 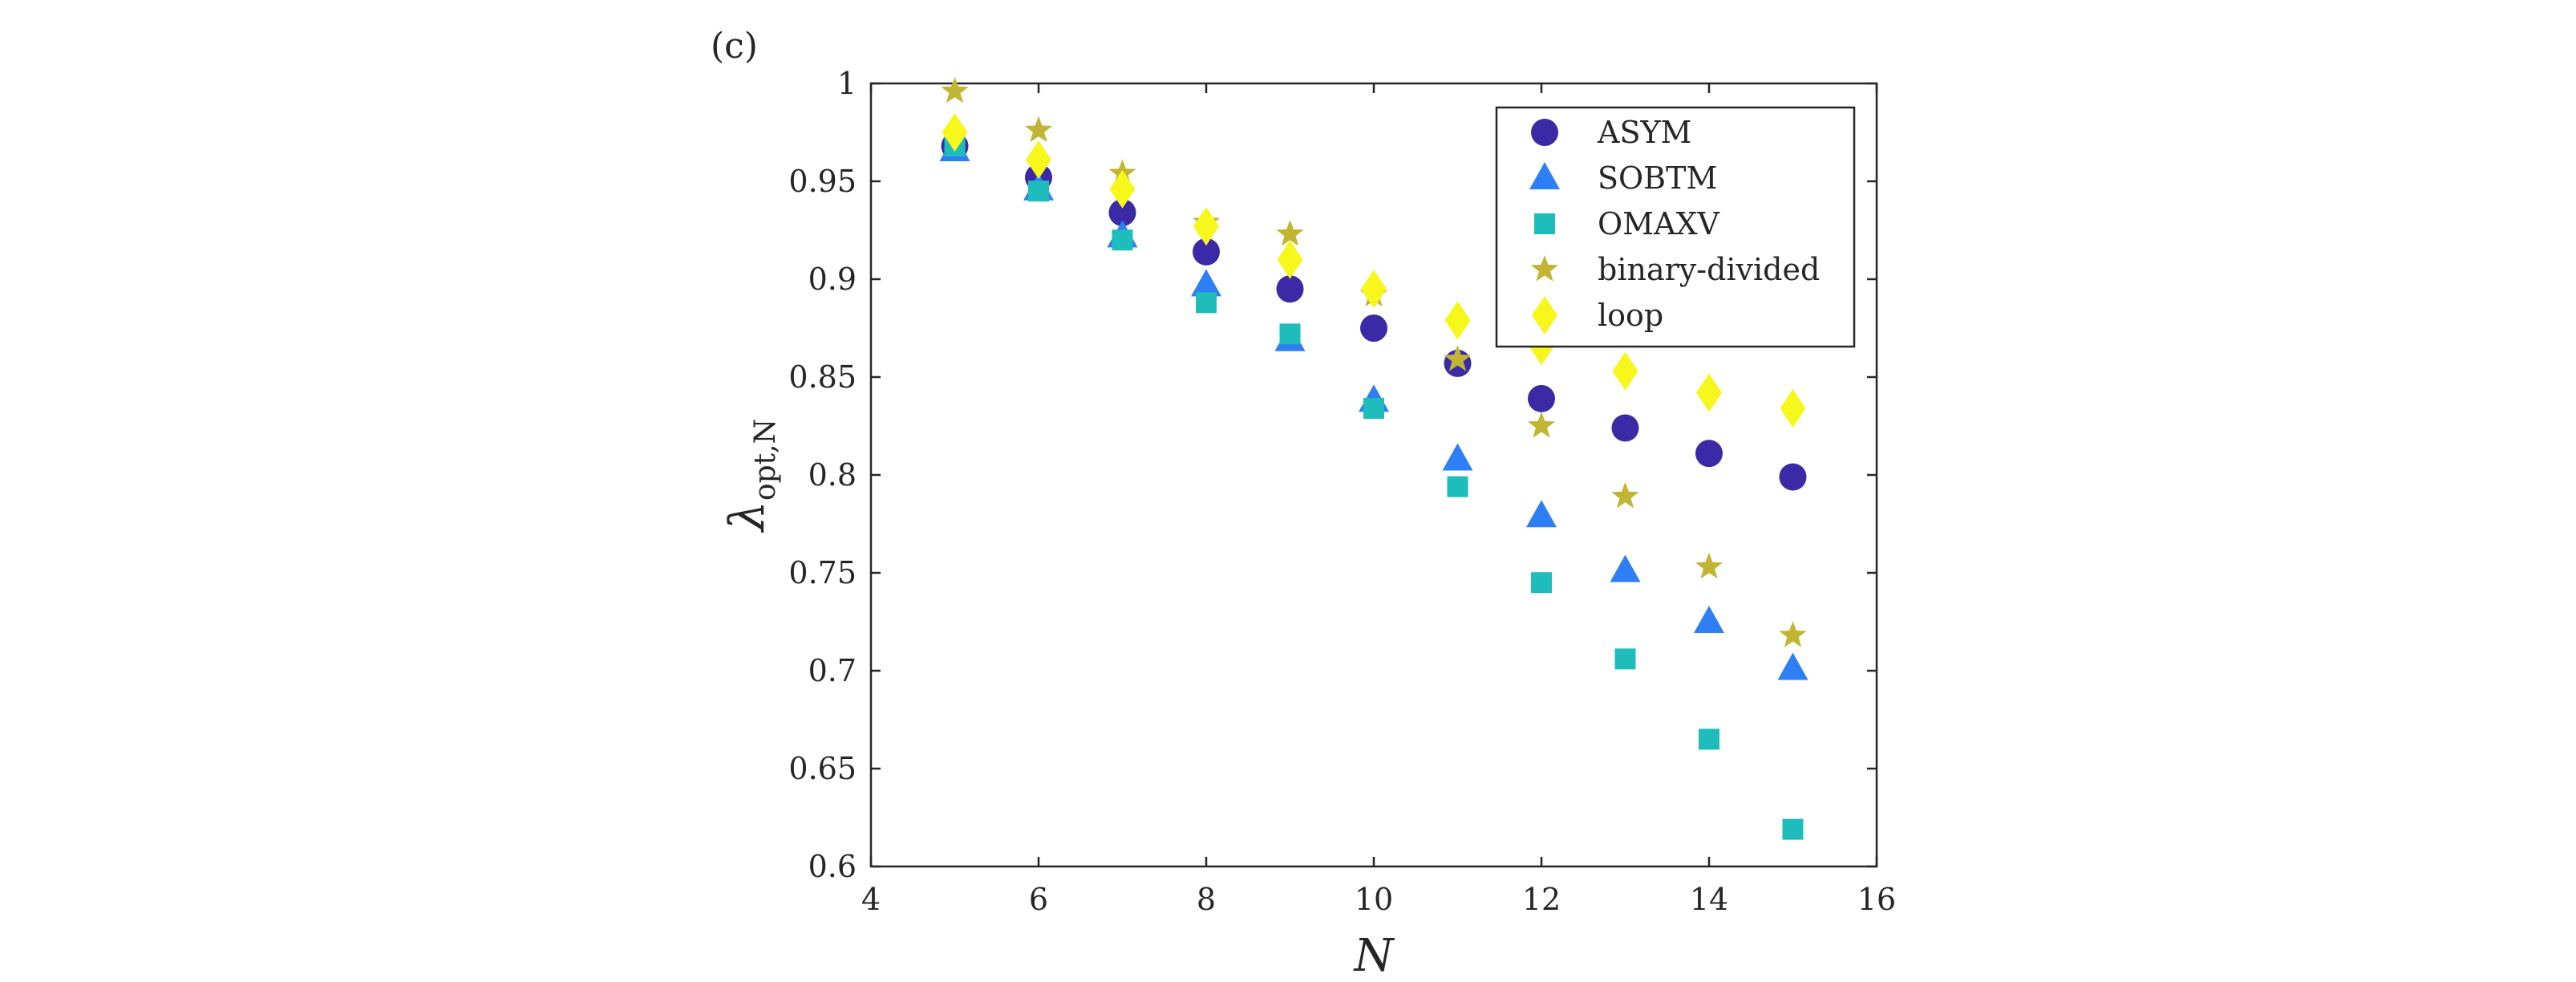 What do you see at coordinates (765, 460) in the screenshot?
I see `y-axis-label-sub: opt,N` at bounding box center [765, 460].